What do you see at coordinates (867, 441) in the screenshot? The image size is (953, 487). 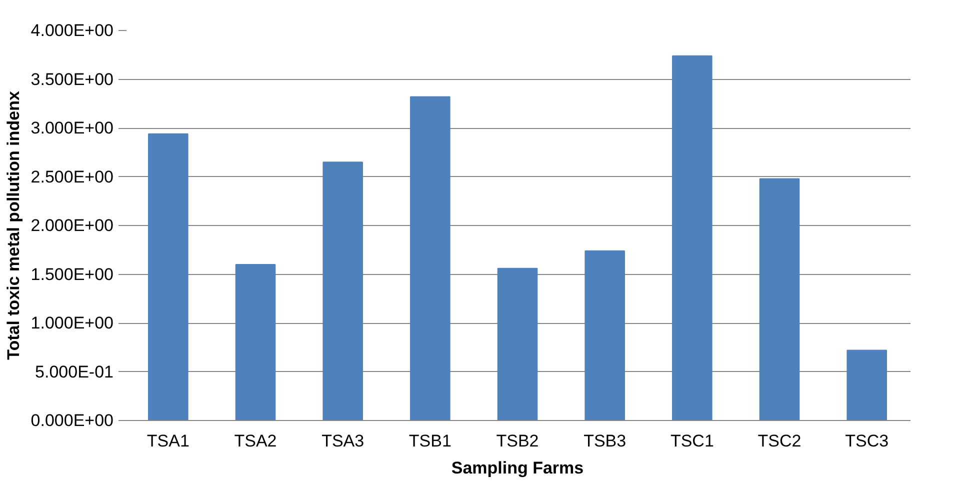 I see `x-tick-label: TSC3` at bounding box center [867, 441].